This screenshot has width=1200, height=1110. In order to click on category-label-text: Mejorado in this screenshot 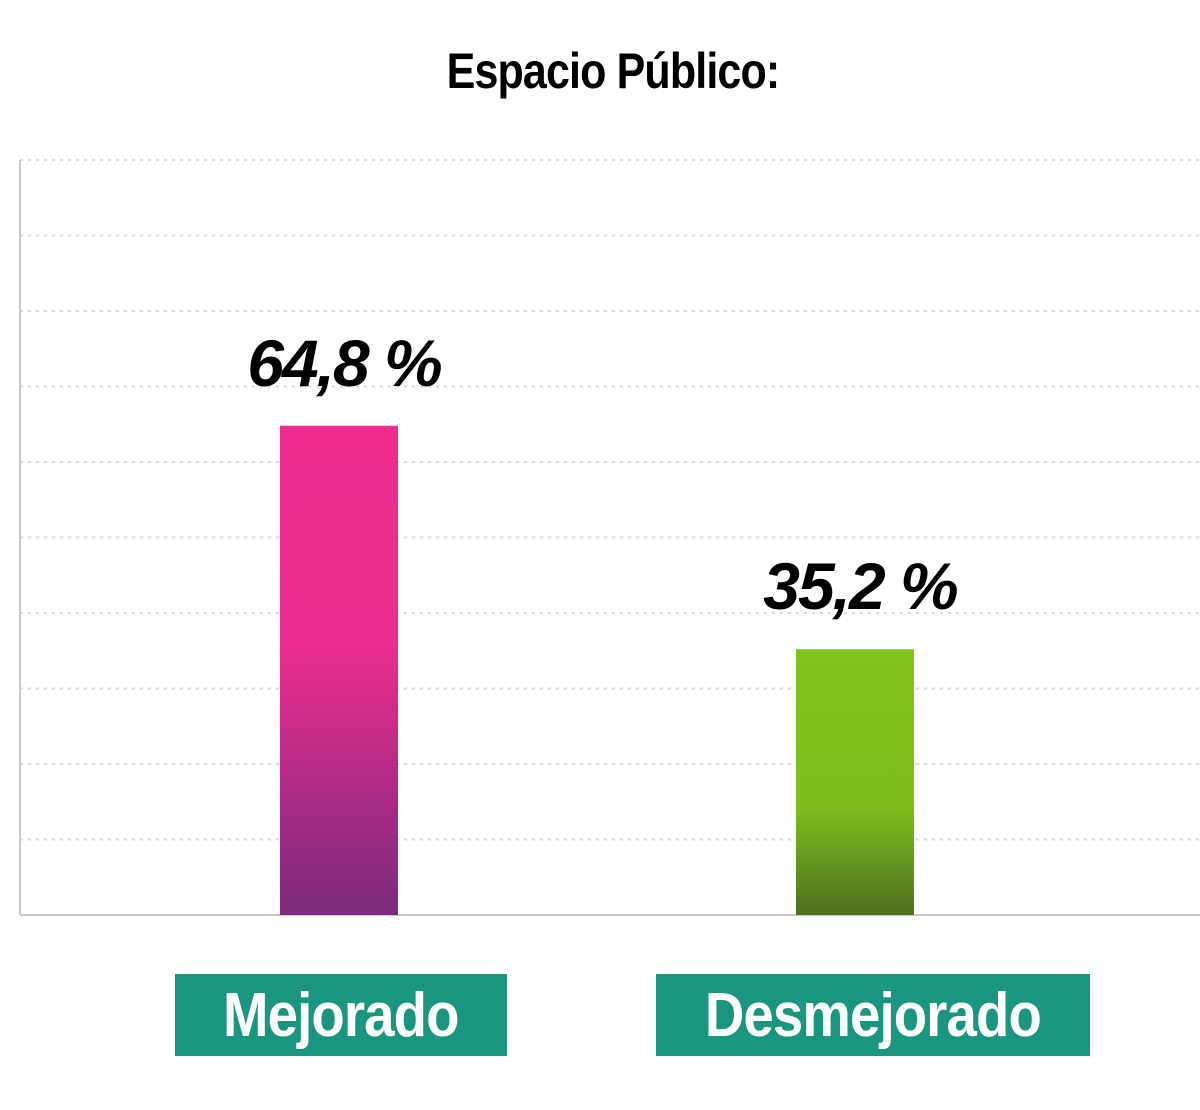, I will do `click(341, 1015)`.